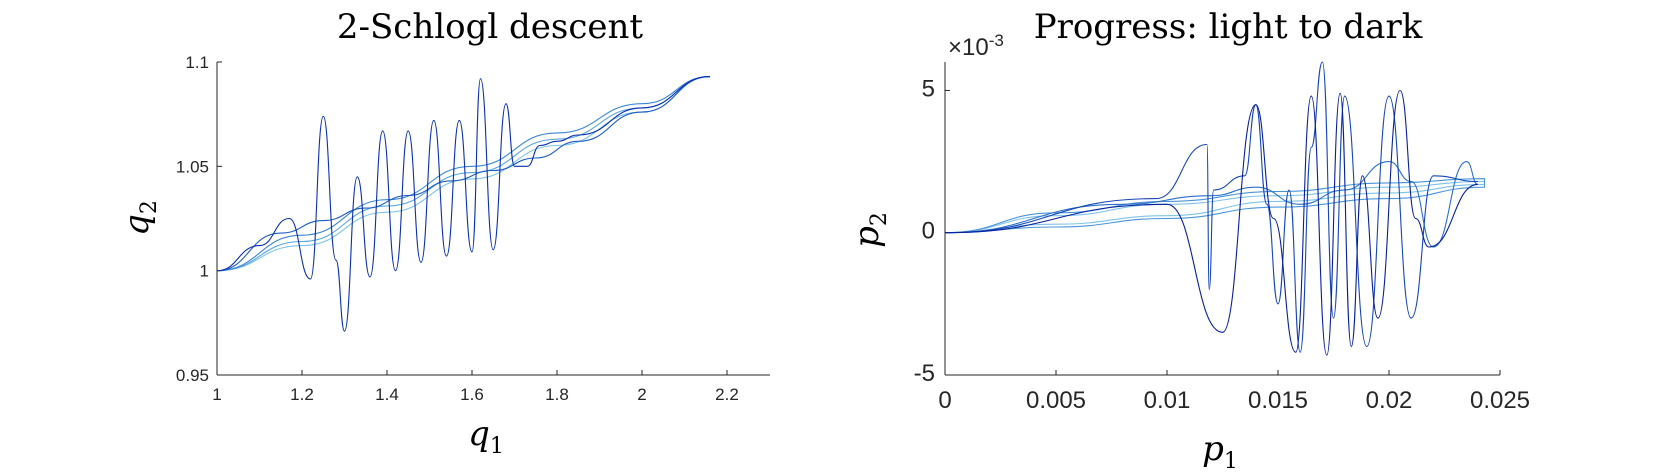 The height and width of the screenshot is (472, 1654). I want to click on right-y-label-sub: 2, so click(879, 219).